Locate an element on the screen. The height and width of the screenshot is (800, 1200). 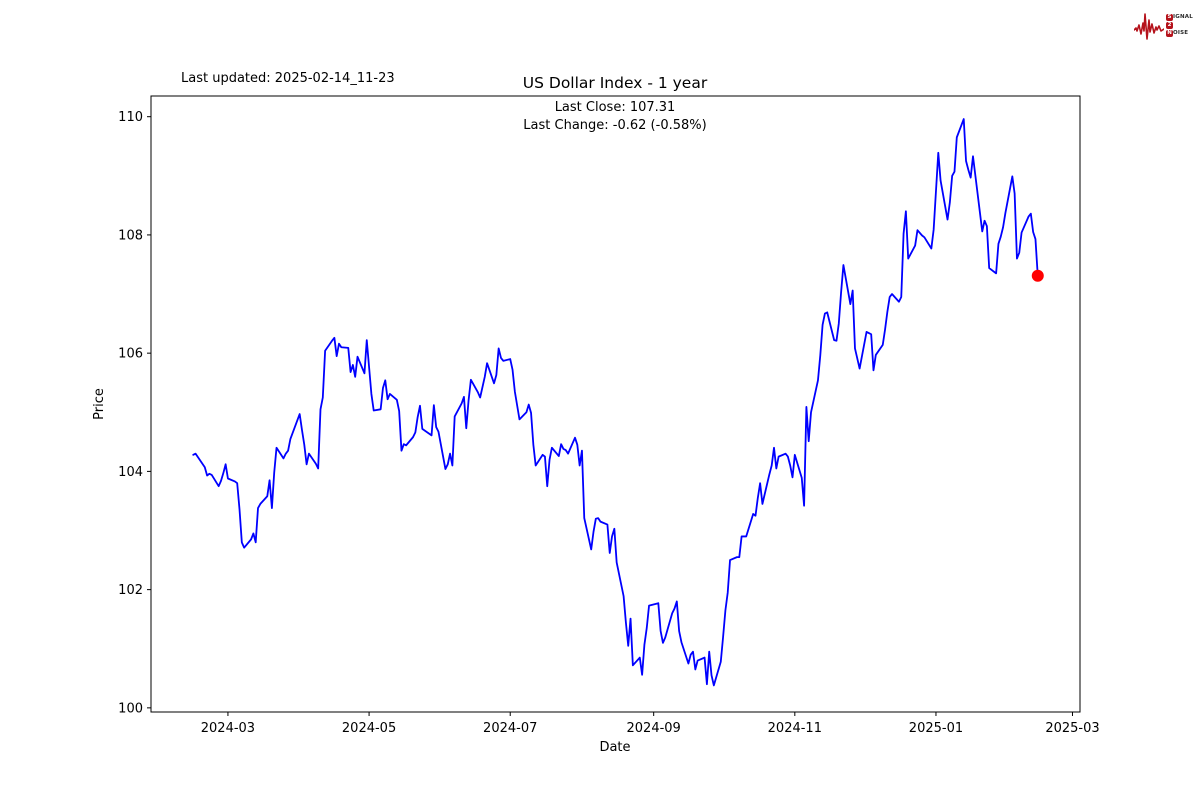
last-close-marker is located at coordinates (1037, 275).